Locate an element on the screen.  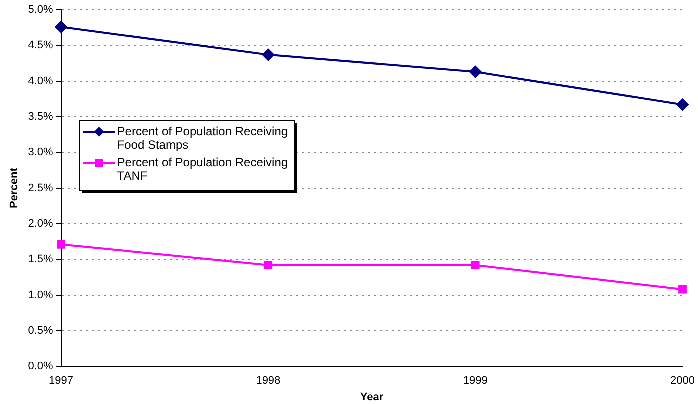
y-tick-label: 3.0% is located at coordinates (41, 152).